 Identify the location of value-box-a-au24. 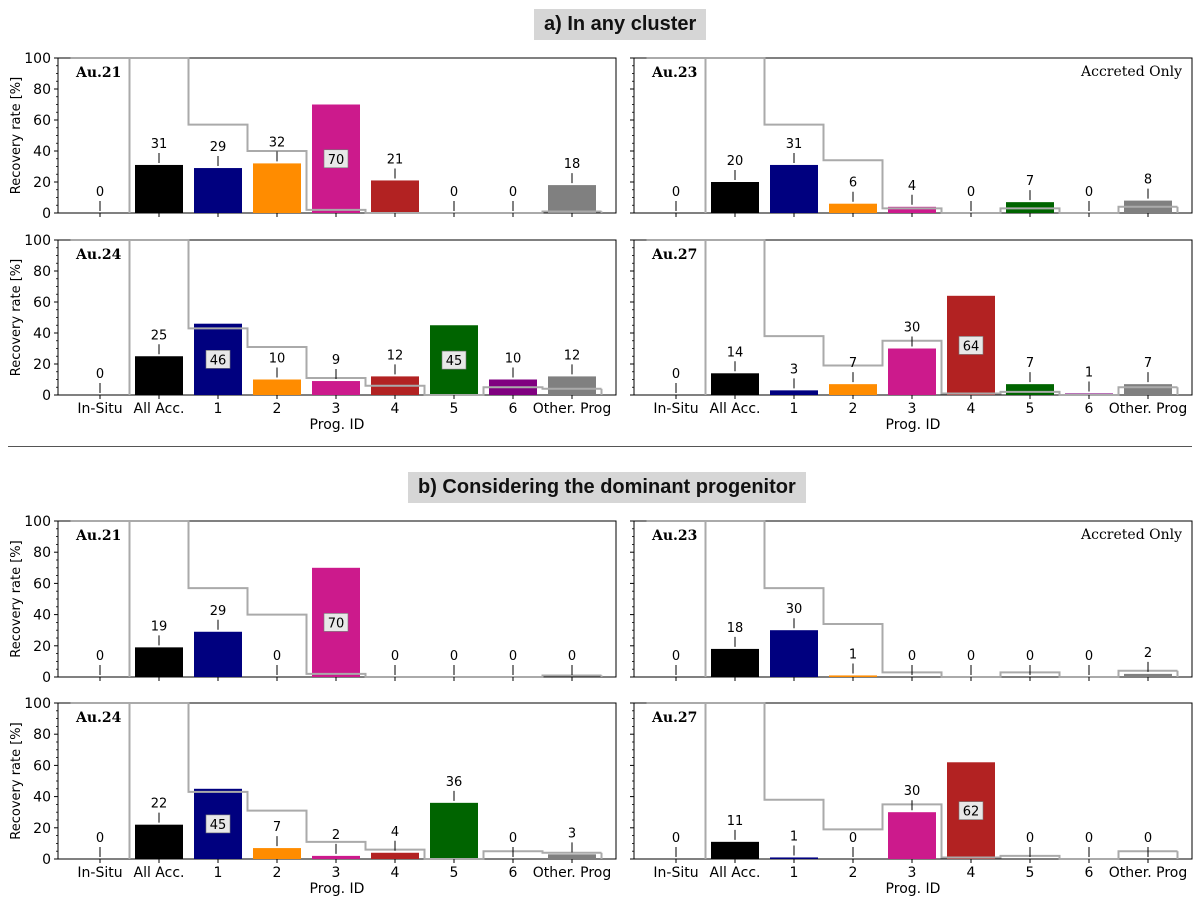
(454, 360).